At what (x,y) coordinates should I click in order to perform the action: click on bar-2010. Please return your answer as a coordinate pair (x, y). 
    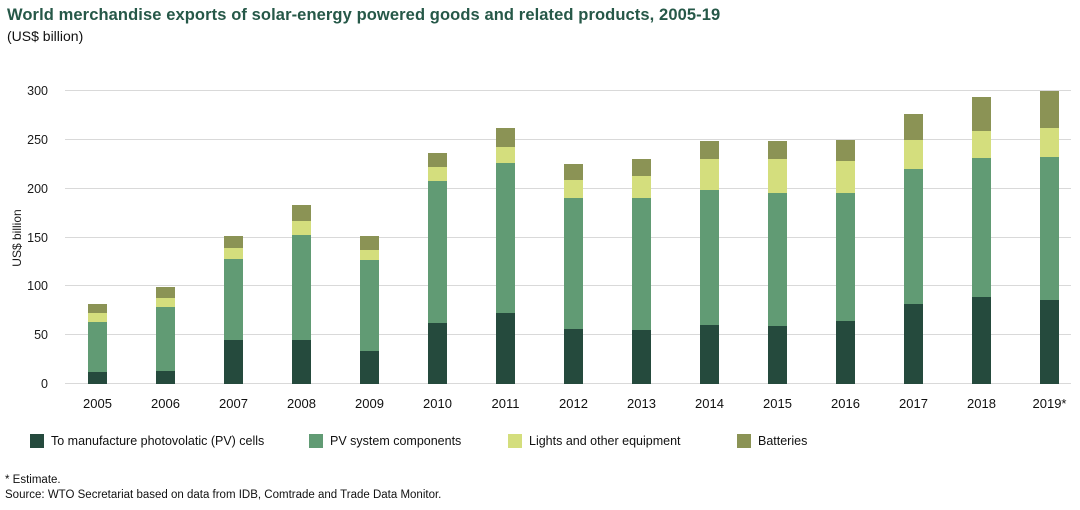
    Looking at the image, I should click on (437, 268).